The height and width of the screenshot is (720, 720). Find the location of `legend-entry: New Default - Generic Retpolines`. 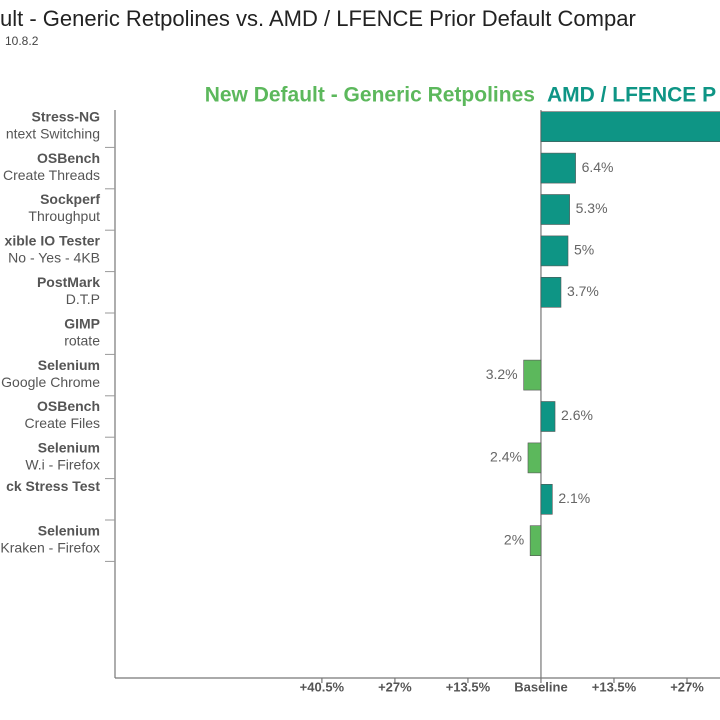

legend-entry: New Default - Generic Retpolines is located at coordinates (370, 95).